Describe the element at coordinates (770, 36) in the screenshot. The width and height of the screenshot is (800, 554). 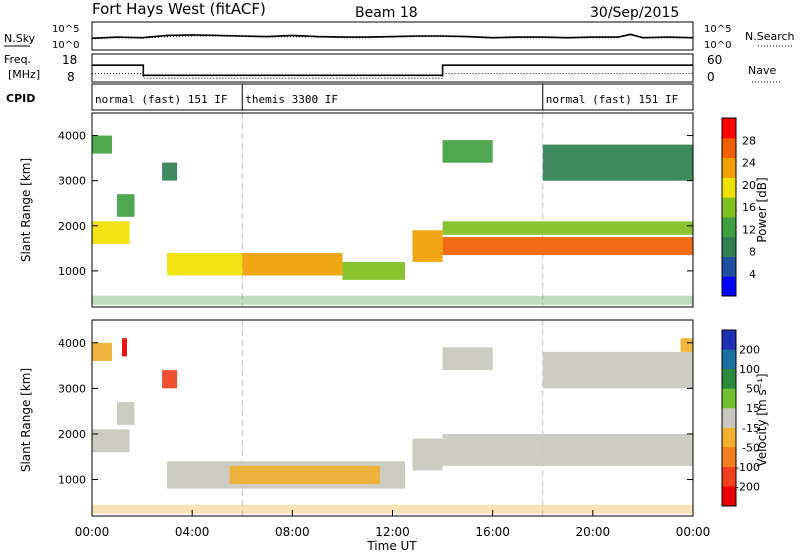
I see `noise-right-label: N.Search` at that location.